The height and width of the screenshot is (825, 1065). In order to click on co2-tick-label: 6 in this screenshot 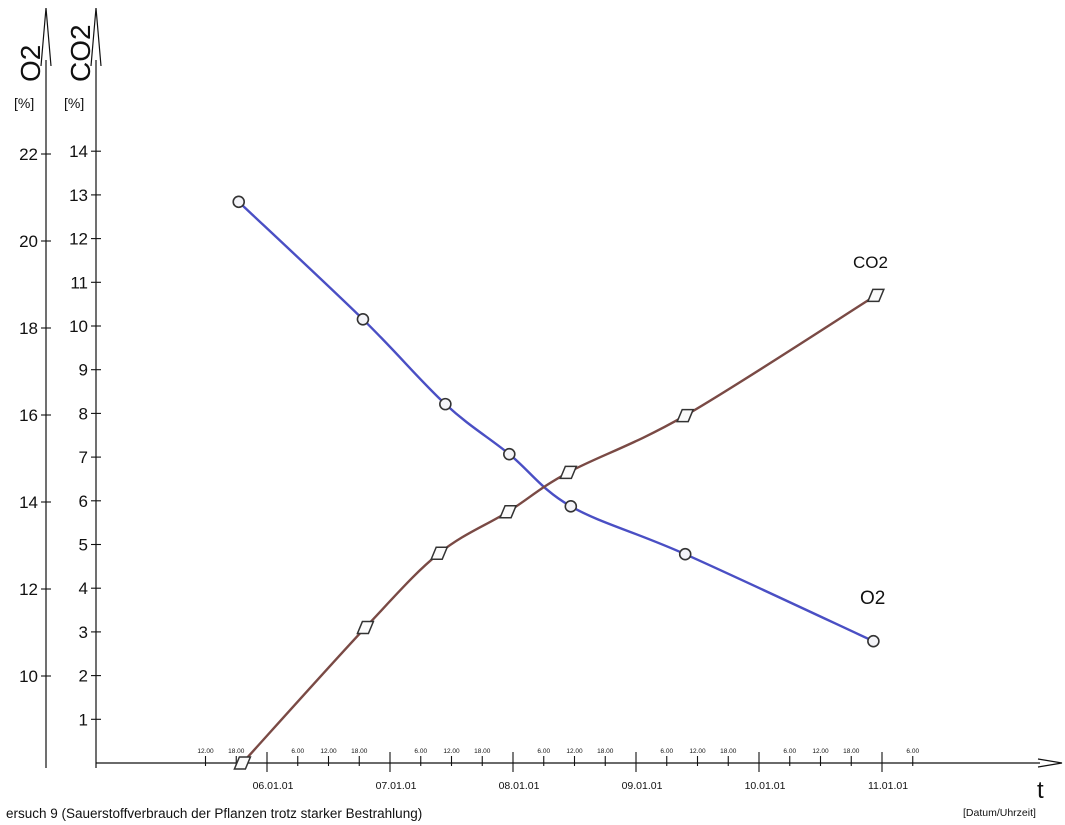, I will do `click(83, 501)`.